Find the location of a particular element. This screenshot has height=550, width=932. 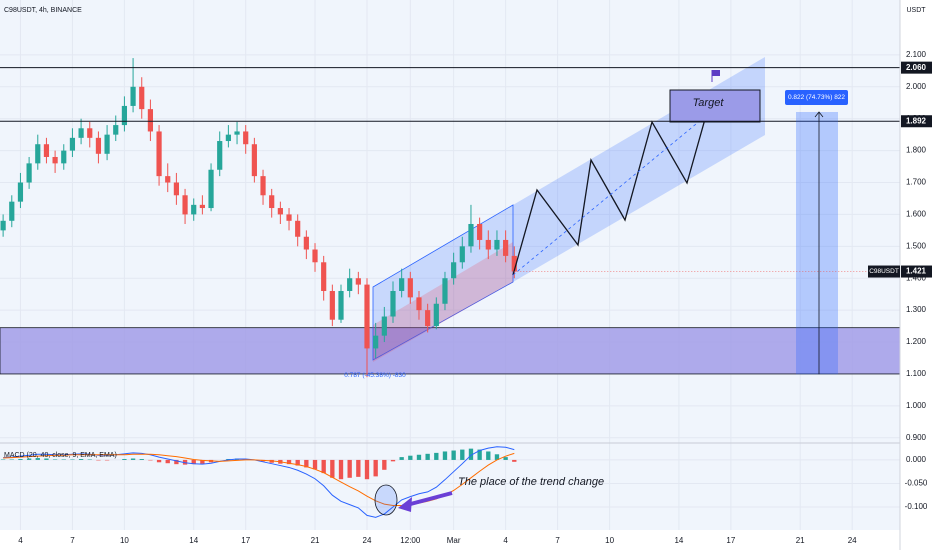

x-tick-label: Mar is located at coordinates (454, 540).